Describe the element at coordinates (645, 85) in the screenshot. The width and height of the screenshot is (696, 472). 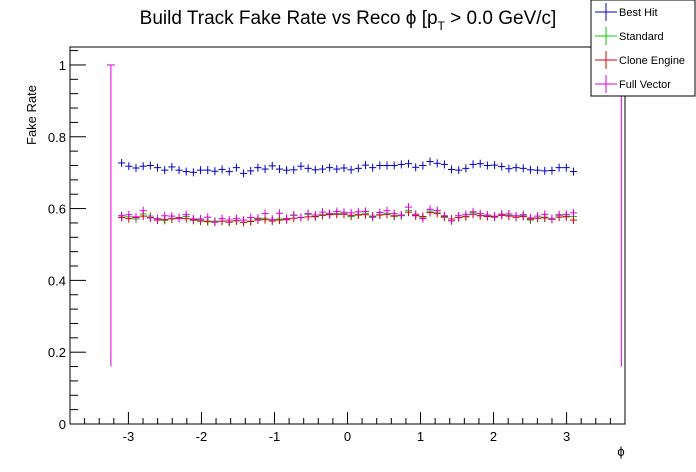
I see `legend-label: Full Vector` at that location.